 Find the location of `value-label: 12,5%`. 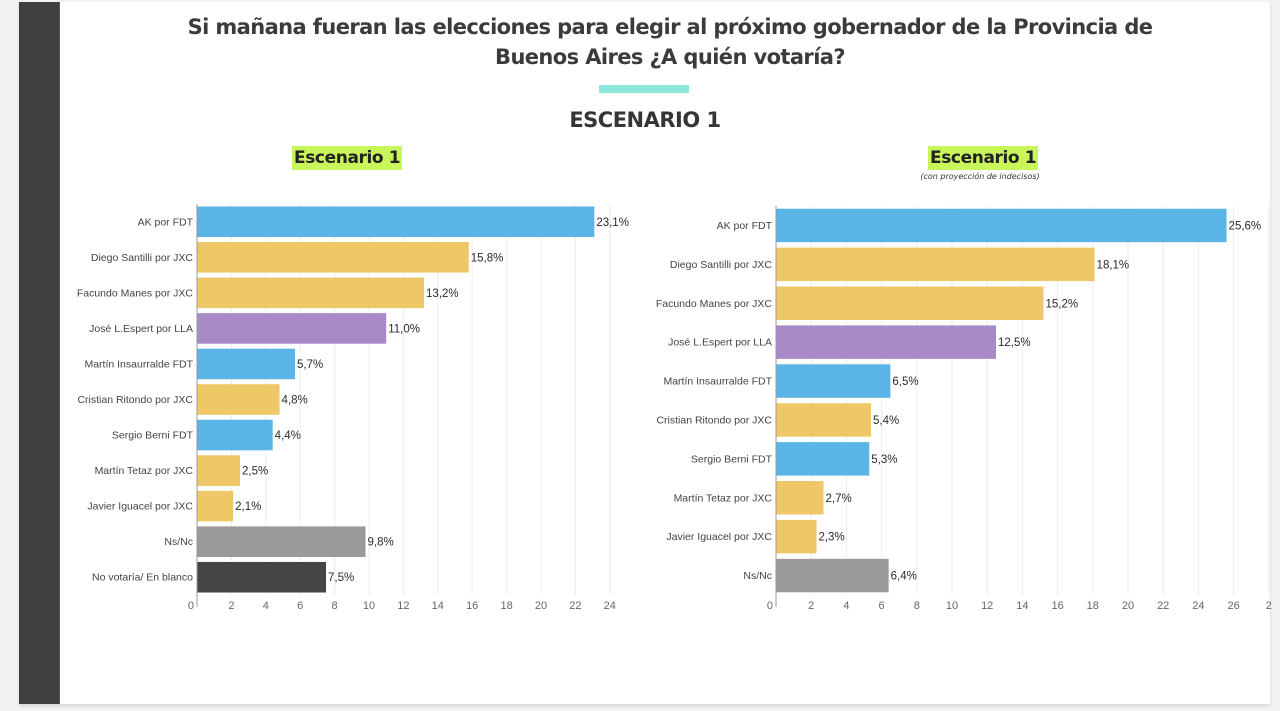

value-label: 12,5% is located at coordinates (1014, 343).